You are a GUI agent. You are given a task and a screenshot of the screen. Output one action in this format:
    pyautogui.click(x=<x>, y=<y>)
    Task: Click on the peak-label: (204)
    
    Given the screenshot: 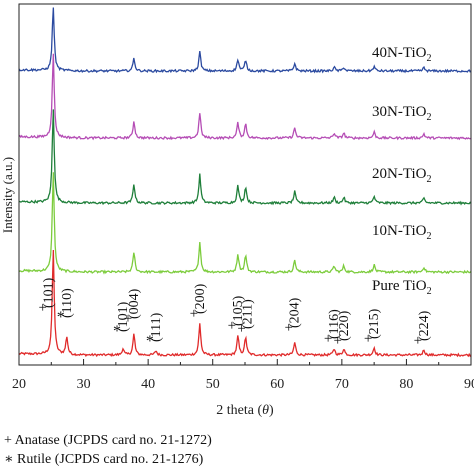 What is the action you would take?
    pyautogui.click(x=295, y=312)
    